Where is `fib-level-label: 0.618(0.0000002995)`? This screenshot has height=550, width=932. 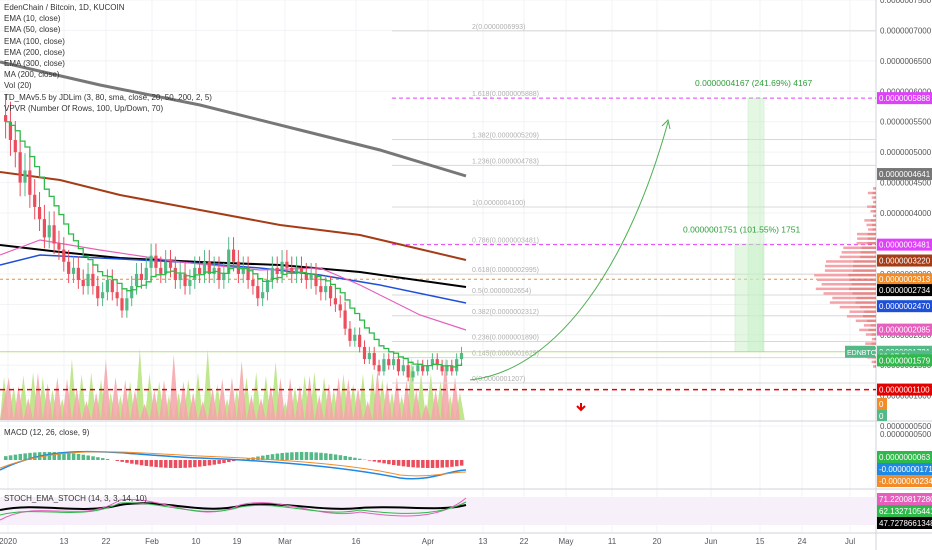
fib-level-label: 0.618(0.0000002995) is located at coordinates (505, 270).